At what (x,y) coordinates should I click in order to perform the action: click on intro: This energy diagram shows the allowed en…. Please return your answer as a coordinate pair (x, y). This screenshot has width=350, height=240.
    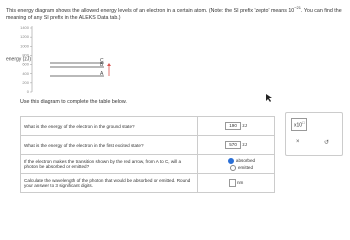
    Looking at the image, I should click on (176, 13).